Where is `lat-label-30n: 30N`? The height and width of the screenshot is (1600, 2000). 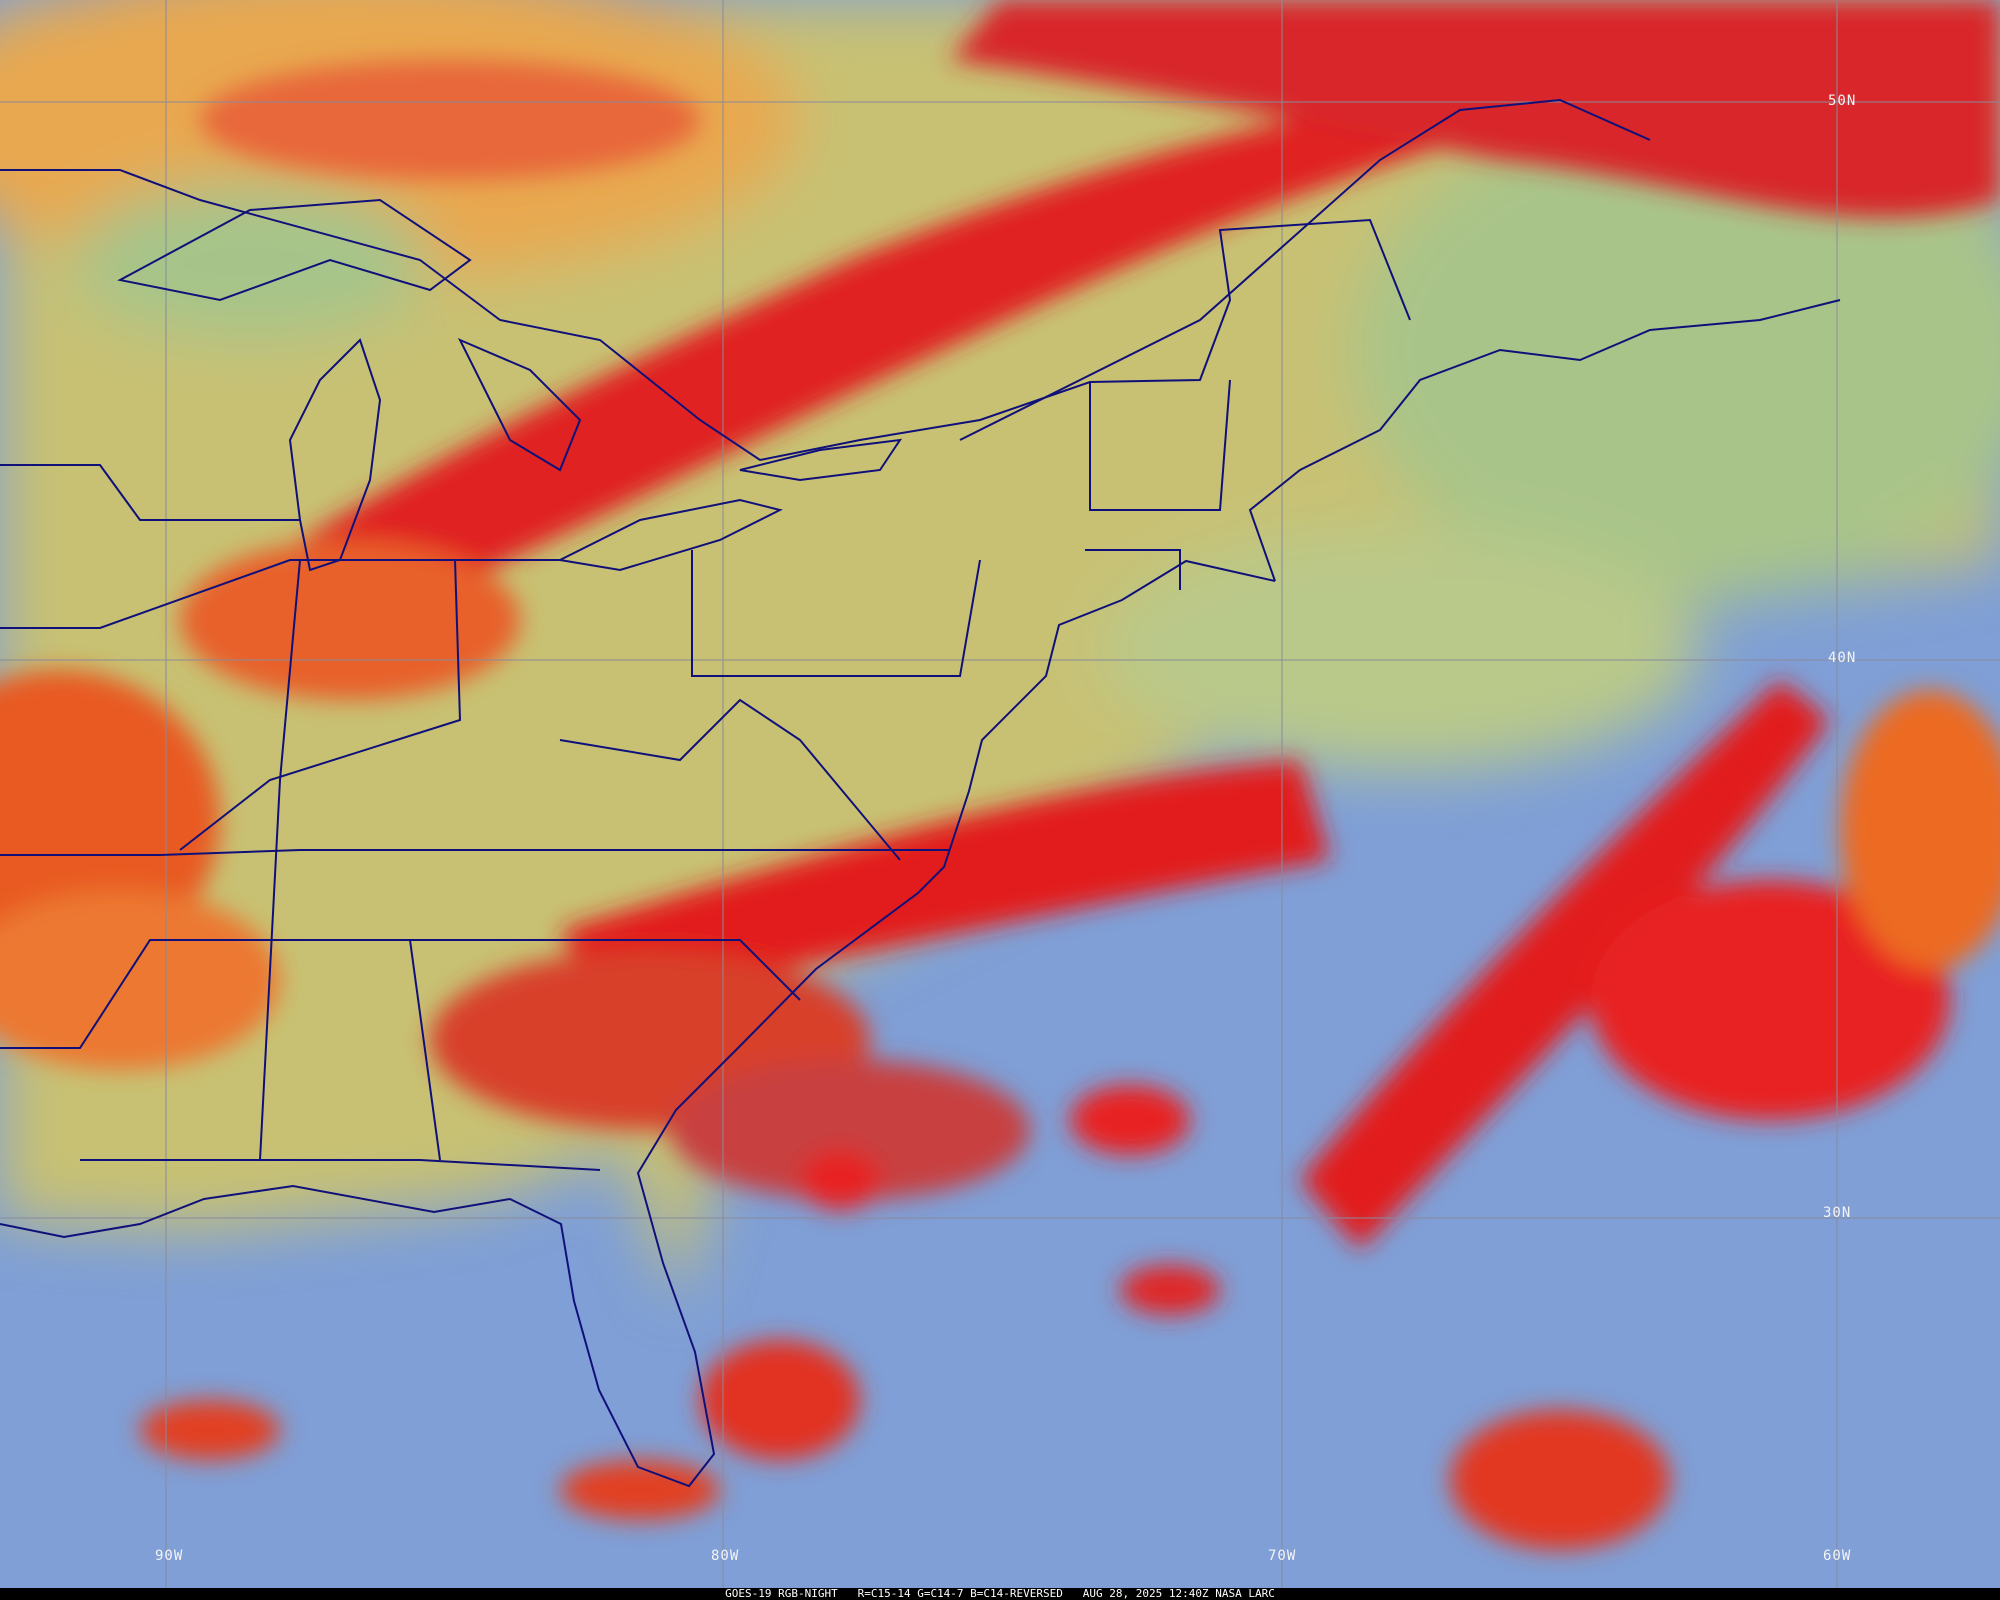
lat-label-30n: 30N is located at coordinates (1837, 1213).